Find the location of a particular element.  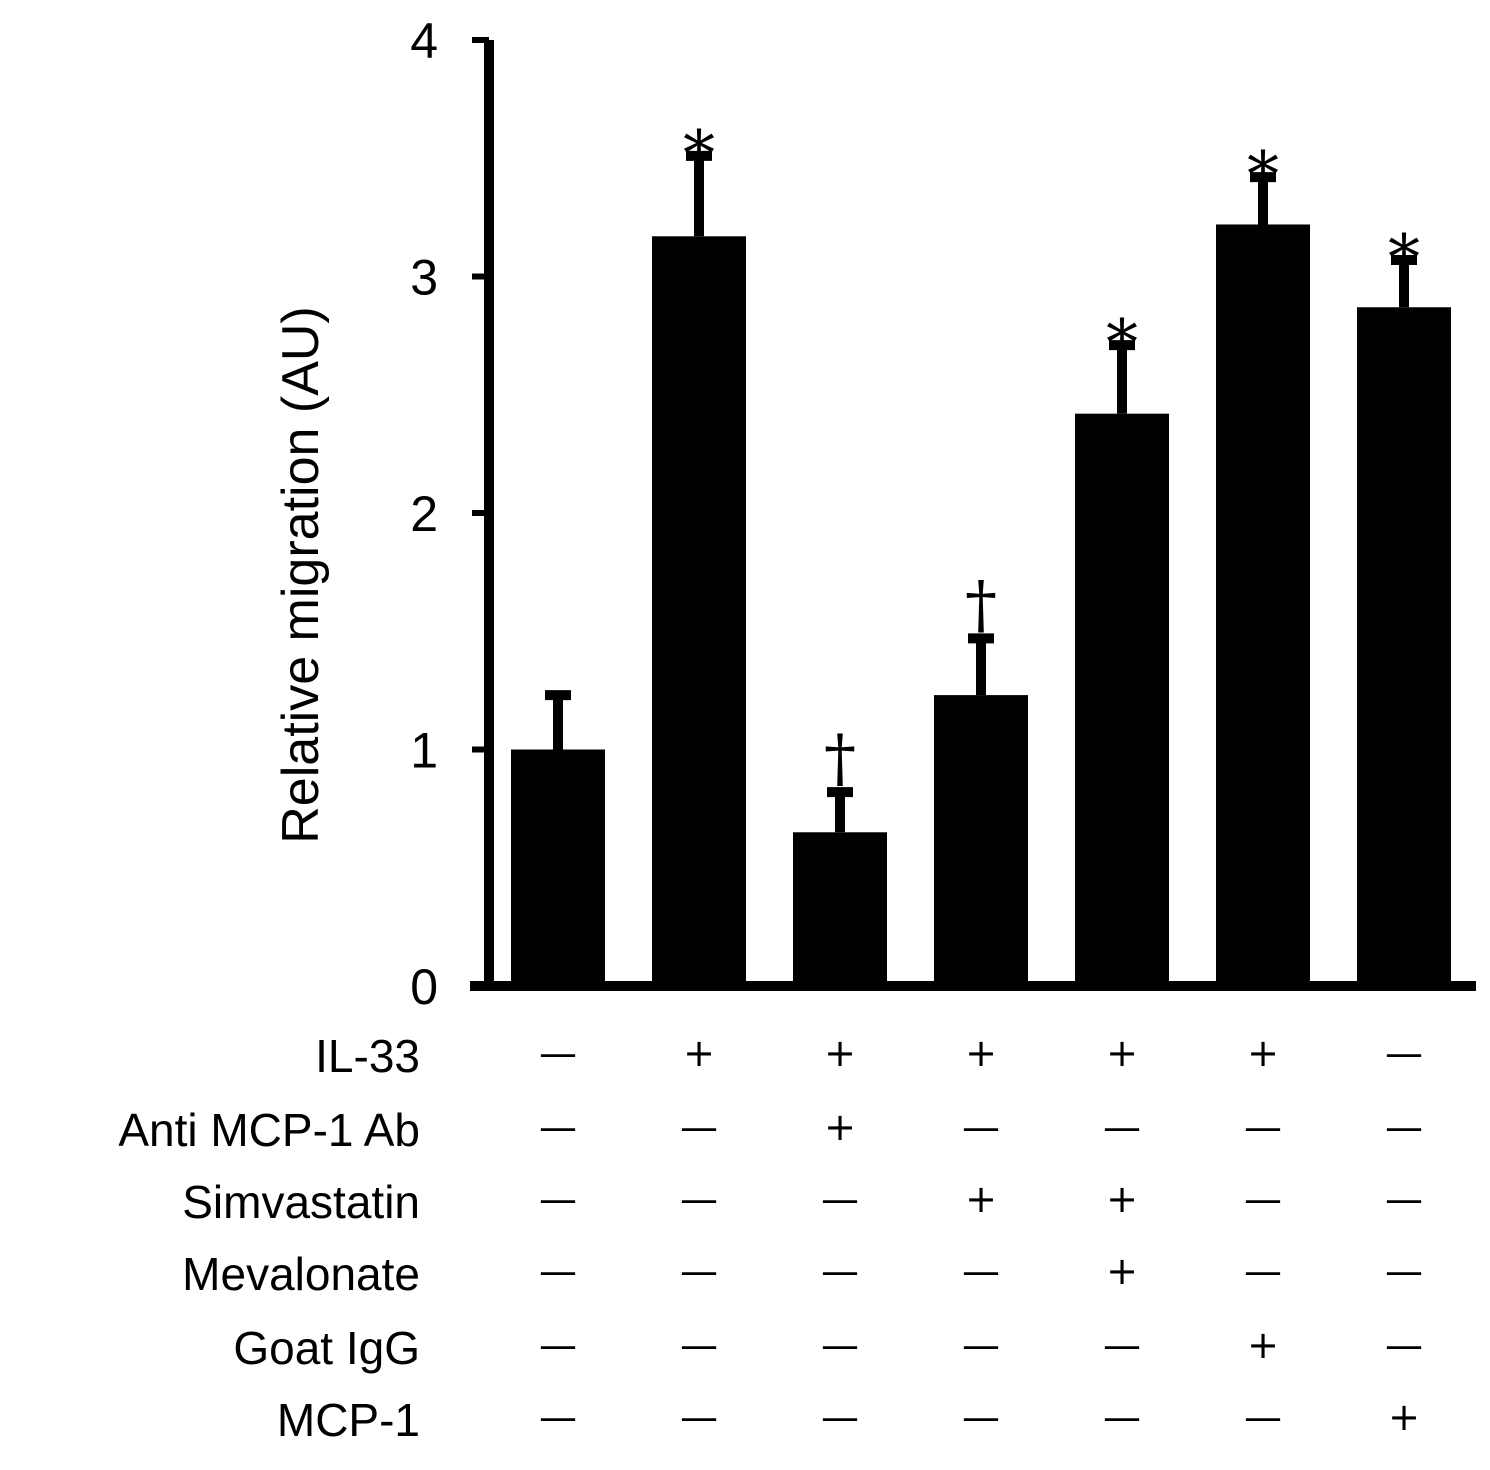

treatment-label: Goat IgG is located at coordinates (326, 1348).